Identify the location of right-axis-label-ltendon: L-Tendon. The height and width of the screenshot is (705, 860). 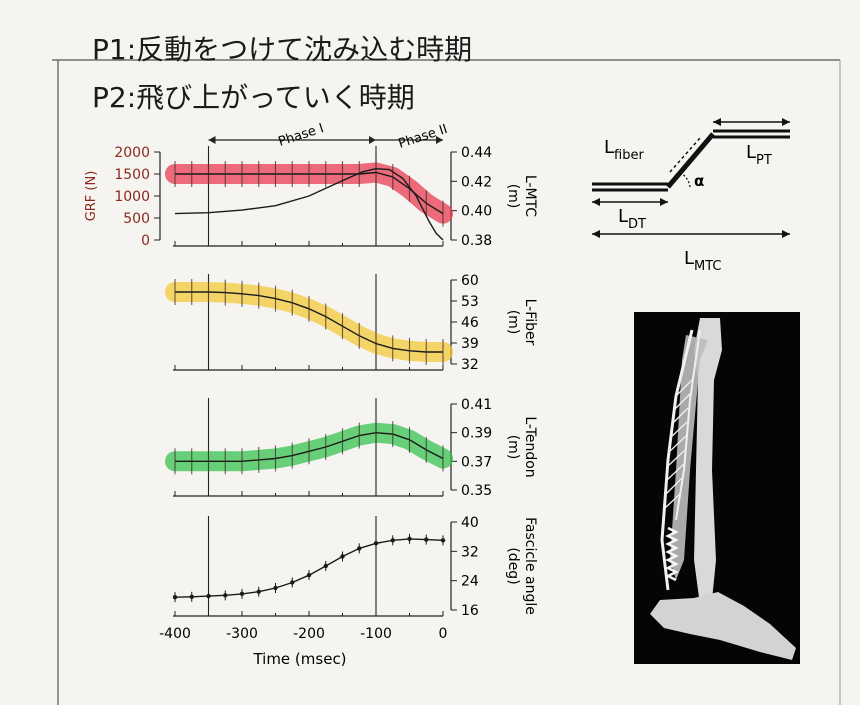
(530, 446).